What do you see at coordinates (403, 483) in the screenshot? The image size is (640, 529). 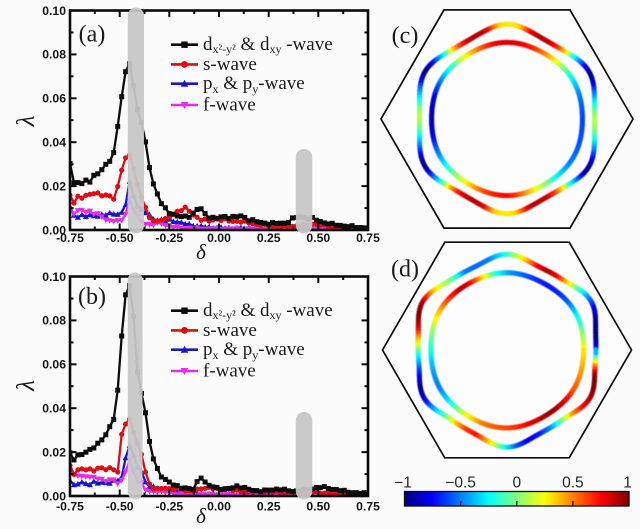 I see `svg-text: −1` at bounding box center [403, 483].